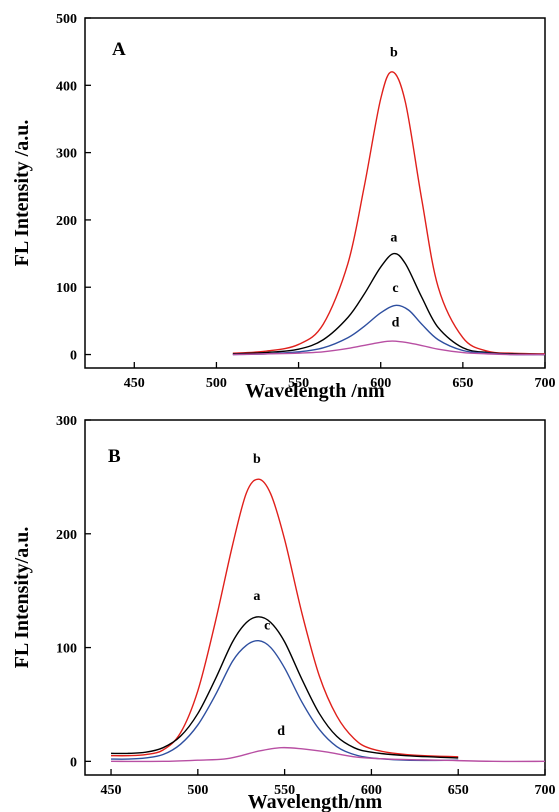 The image size is (559, 812). What do you see at coordinates (66, 86) in the screenshot?
I see `y-tick-label: 400` at bounding box center [66, 86].